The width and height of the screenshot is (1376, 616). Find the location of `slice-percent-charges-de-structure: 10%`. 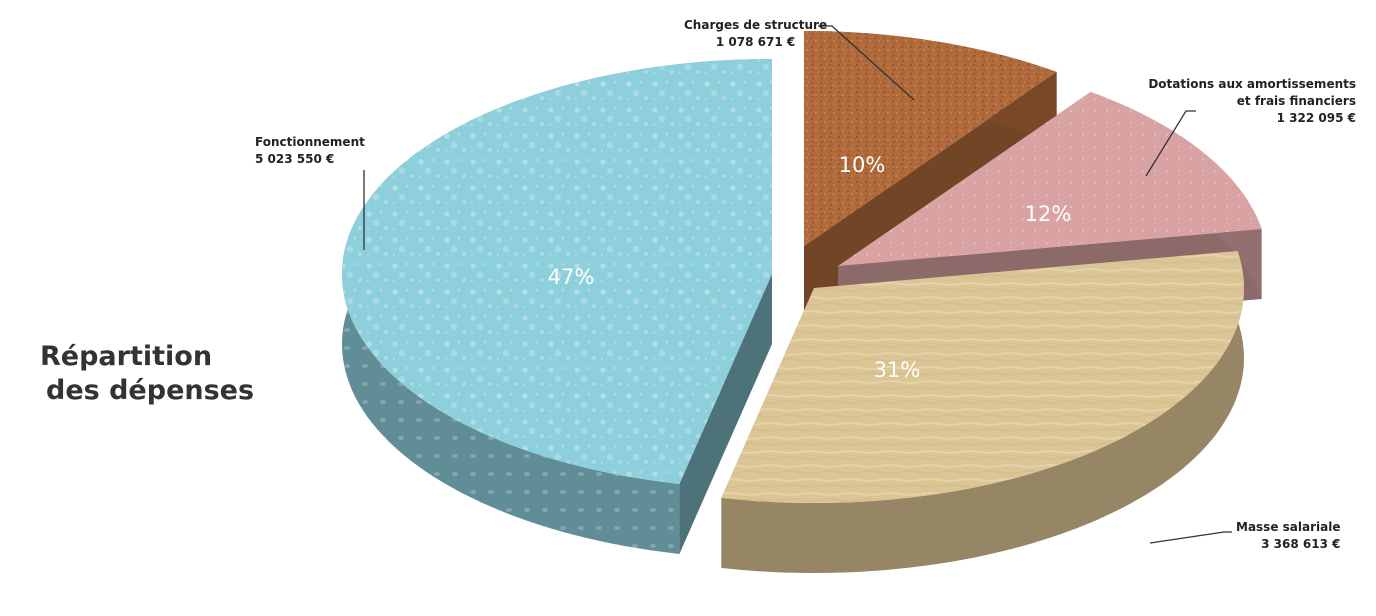

slice-percent-charges-de-structure: 10% is located at coordinates (862, 165).